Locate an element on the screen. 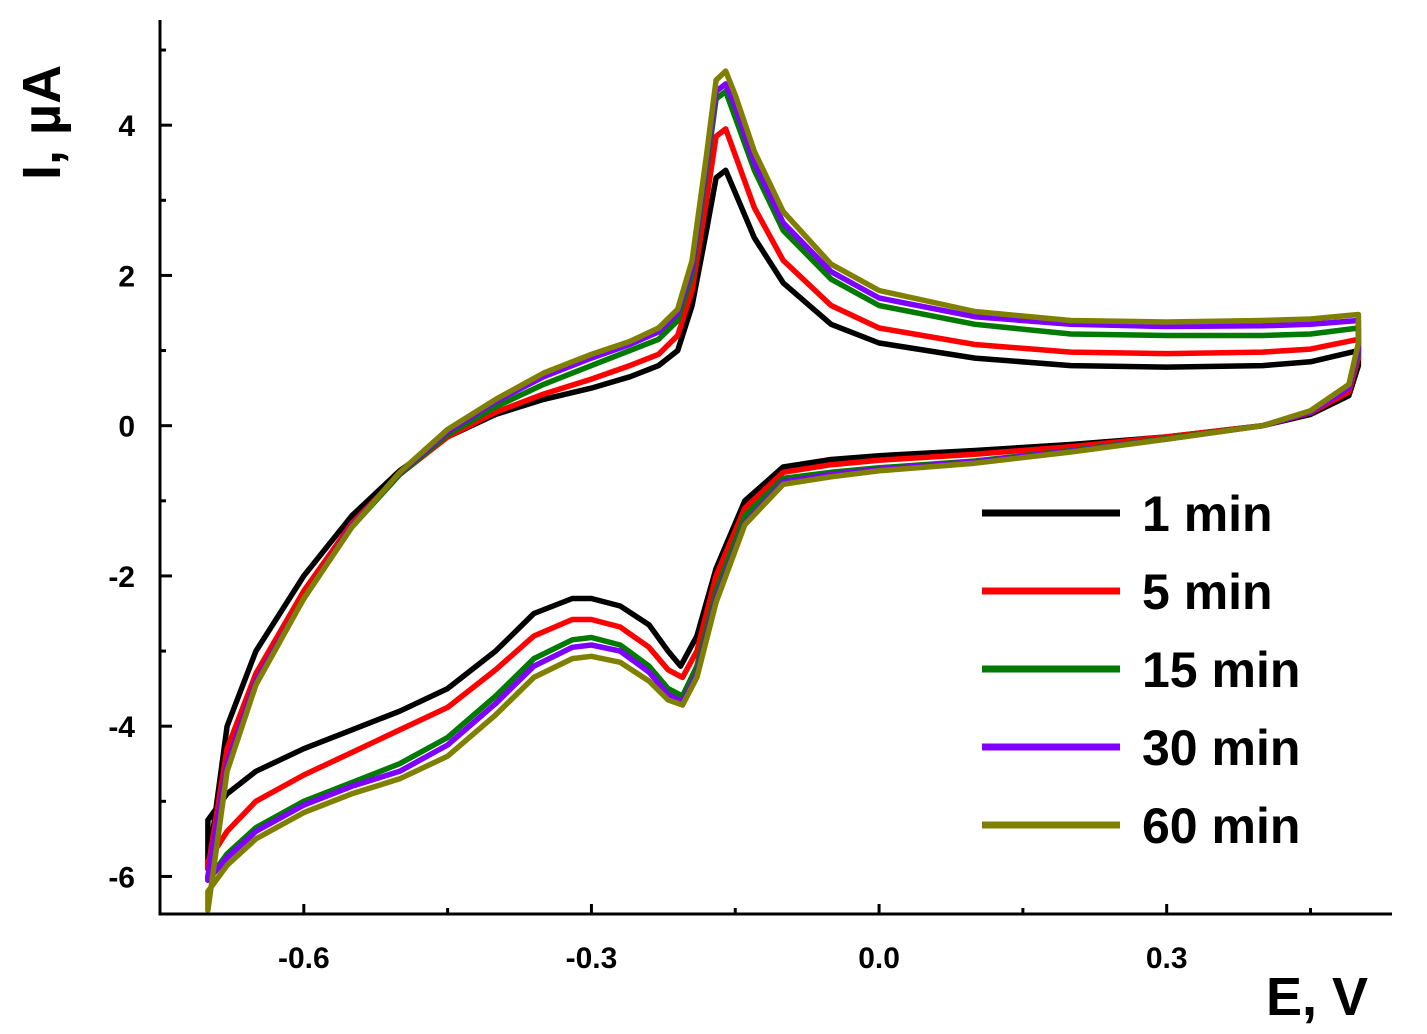 The height and width of the screenshot is (1034, 1427). x-axis-title: E, V is located at coordinates (1317, 997).